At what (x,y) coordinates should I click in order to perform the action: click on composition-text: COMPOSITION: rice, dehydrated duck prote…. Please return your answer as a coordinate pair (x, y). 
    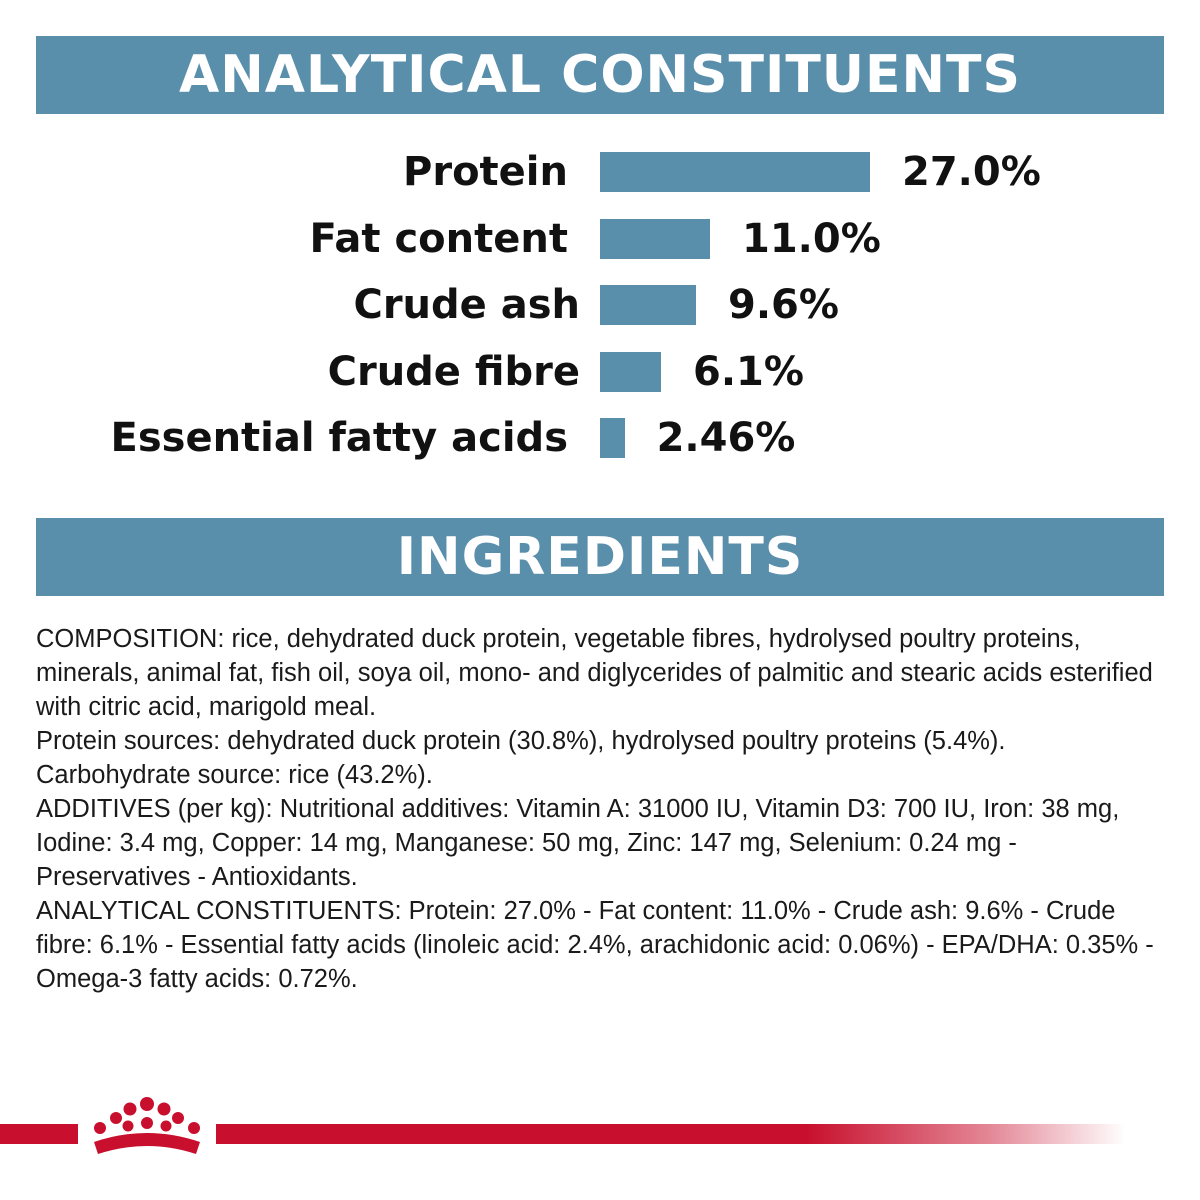
    Looking at the image, I should click on (594, 673).